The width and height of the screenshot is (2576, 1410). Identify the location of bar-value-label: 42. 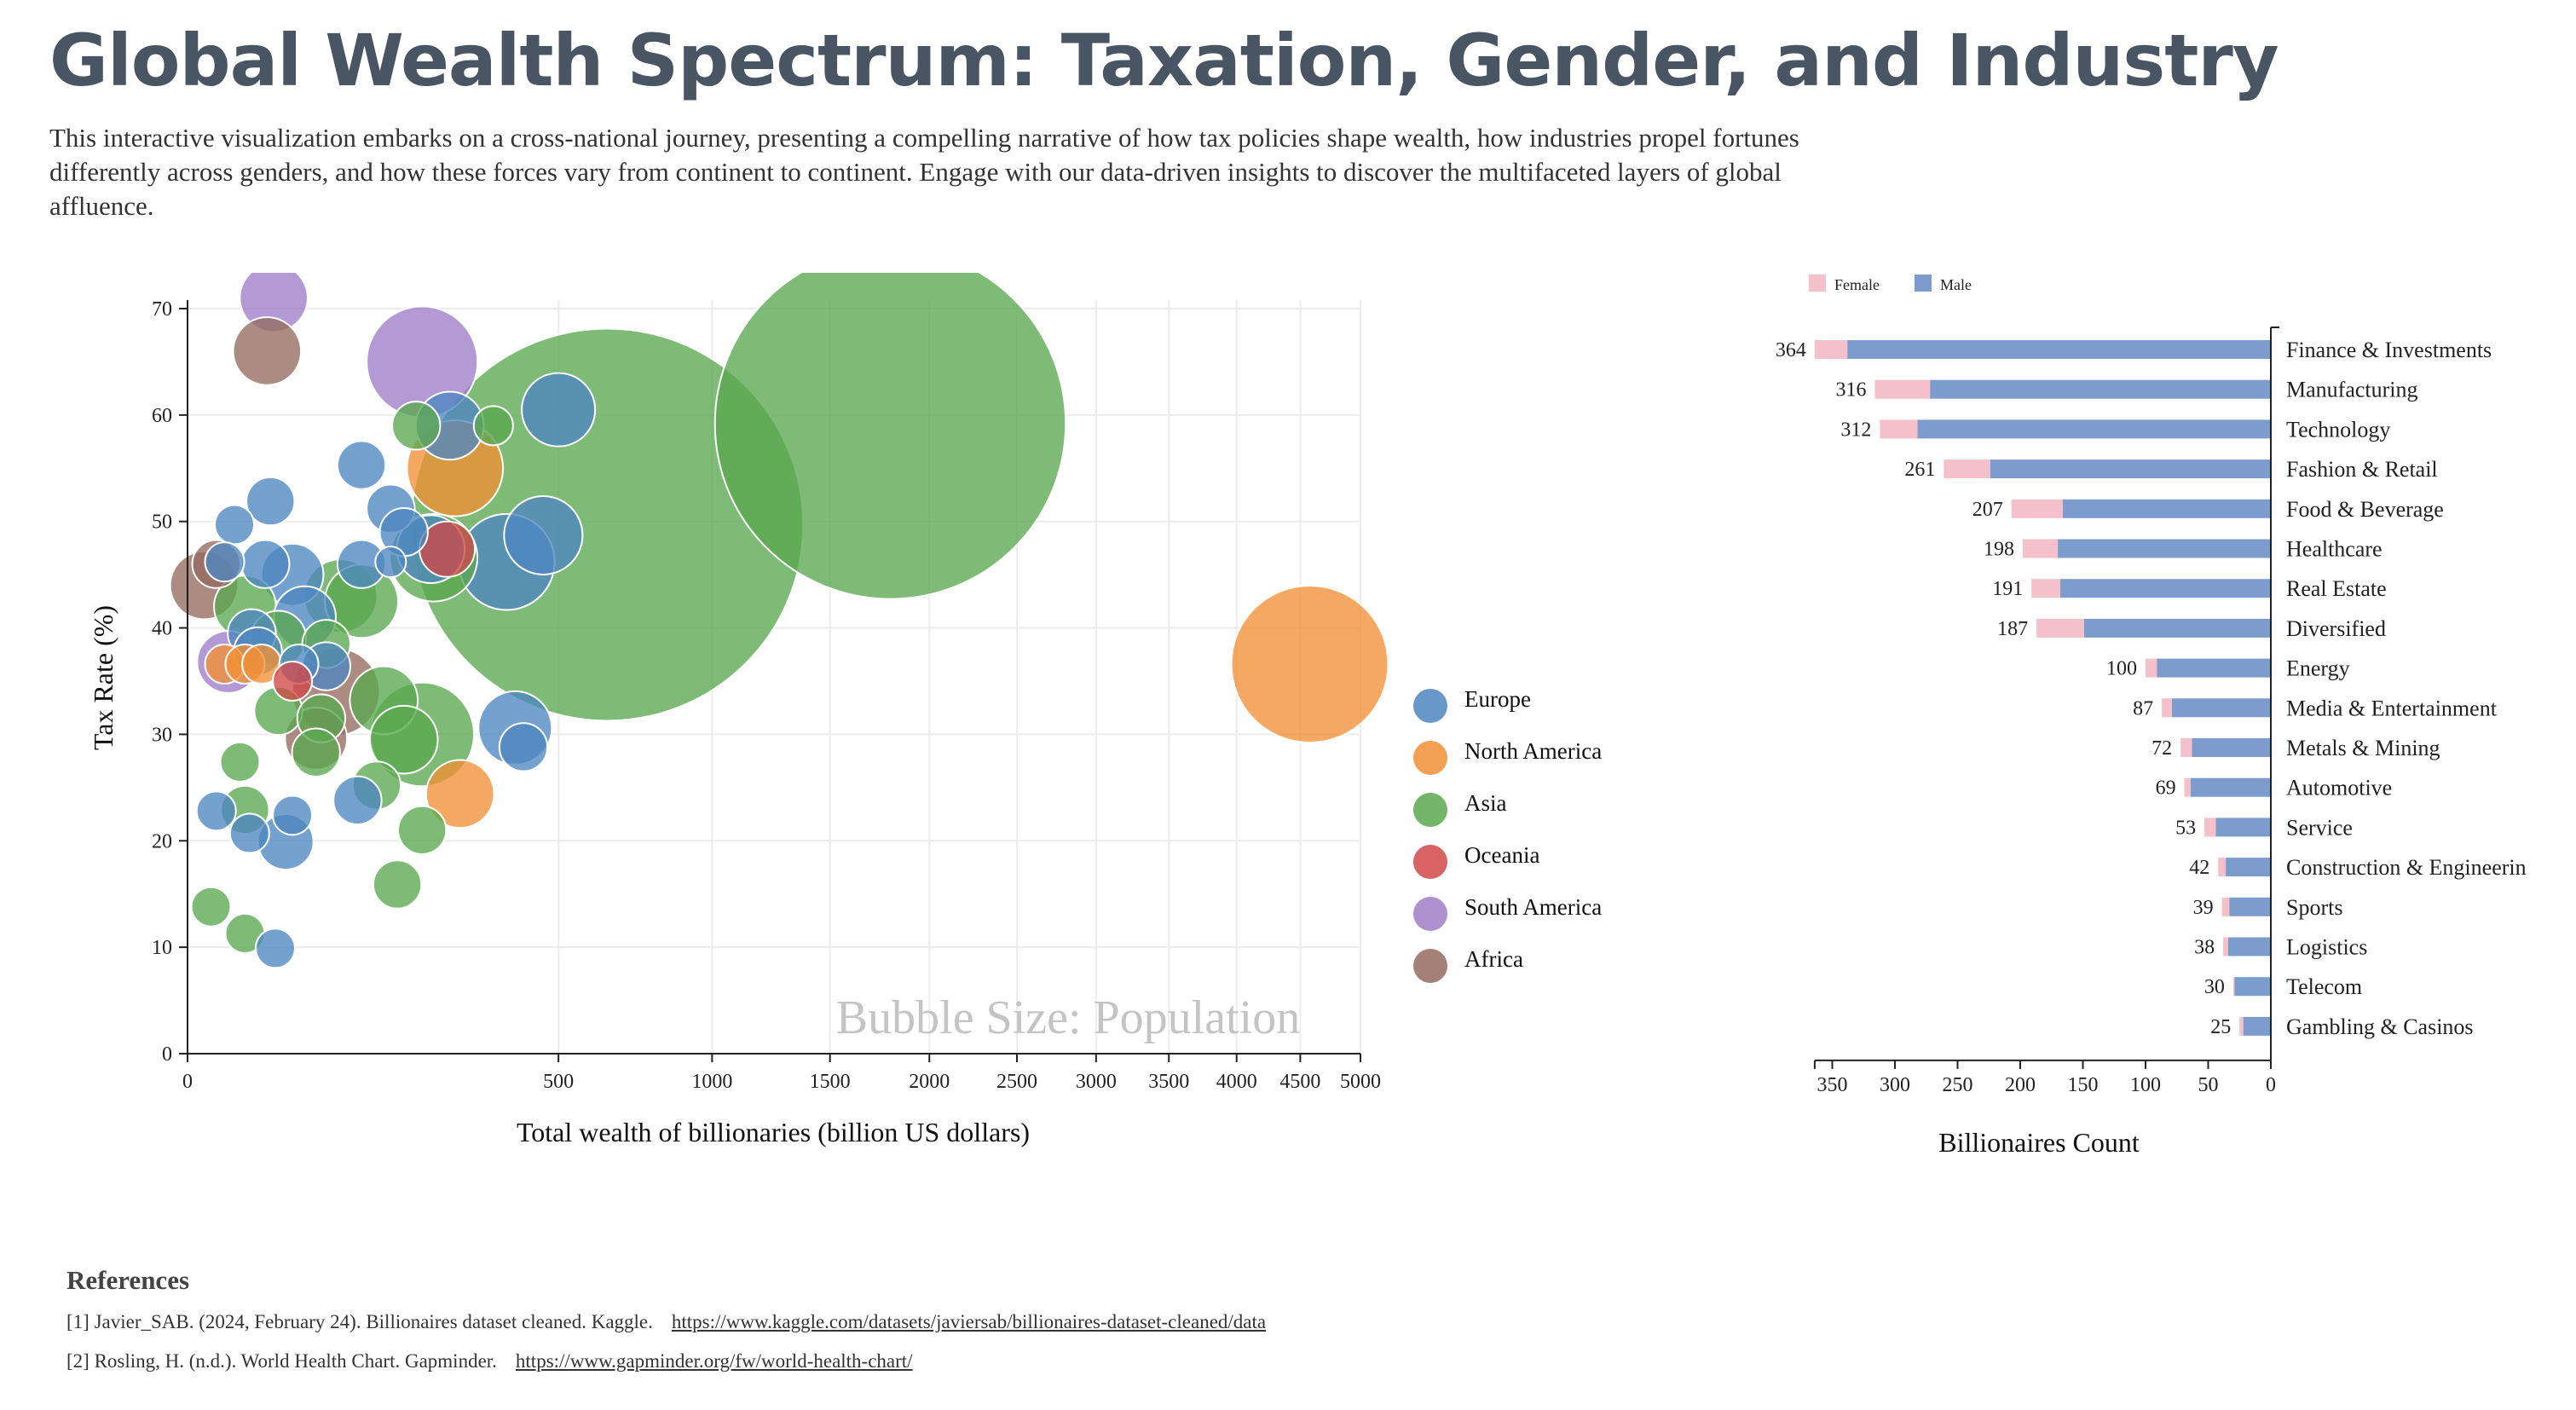
(2199, 868).